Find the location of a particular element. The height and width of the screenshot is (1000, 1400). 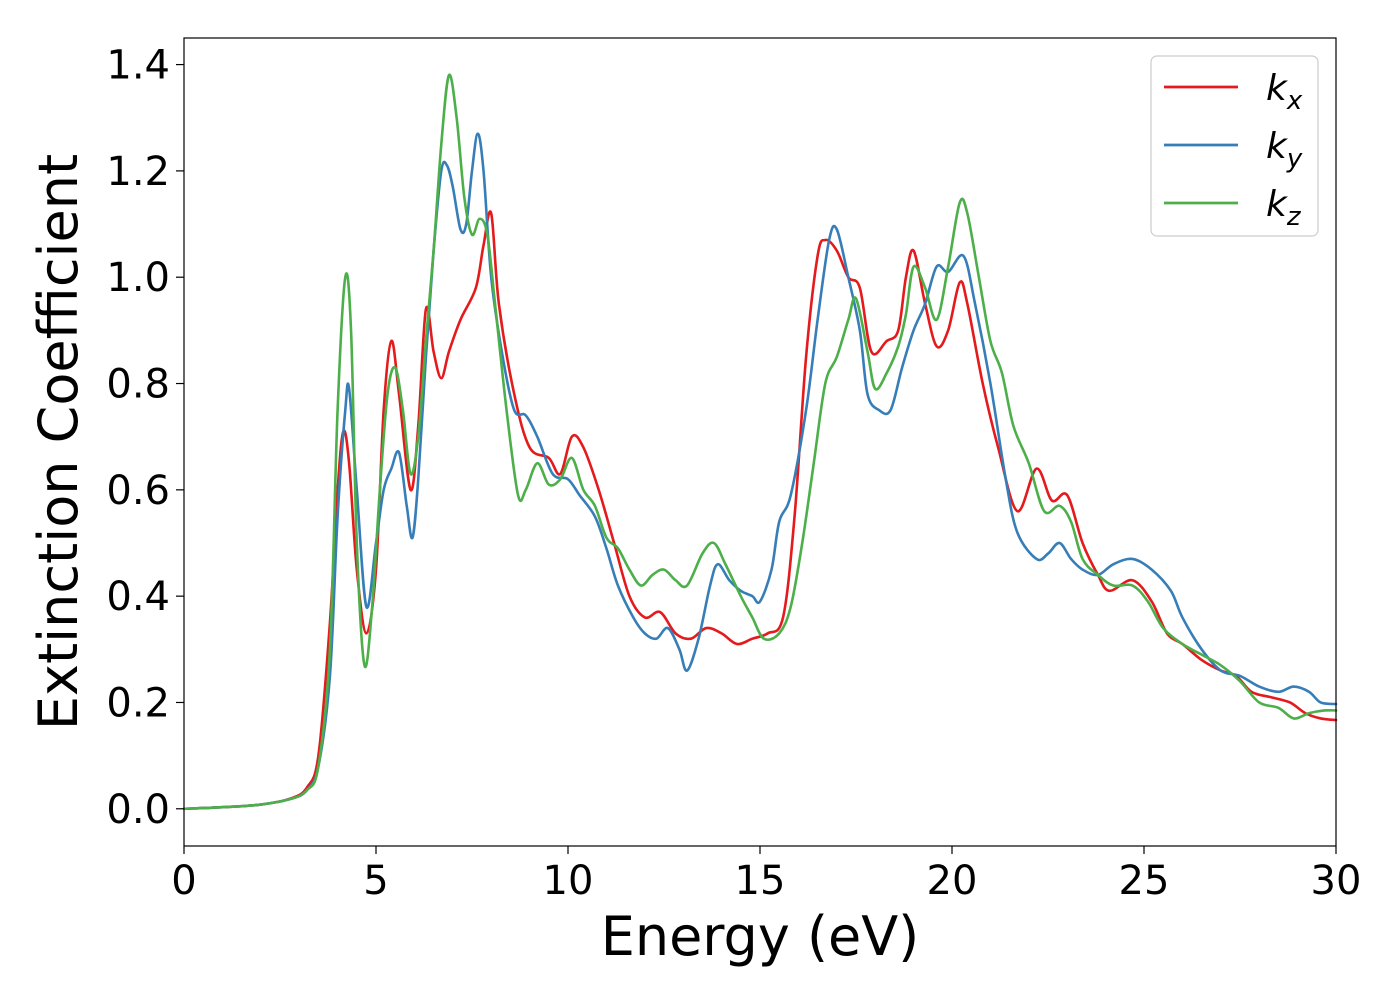

legend-label-x: kx is located at coordinates (1284, 92).